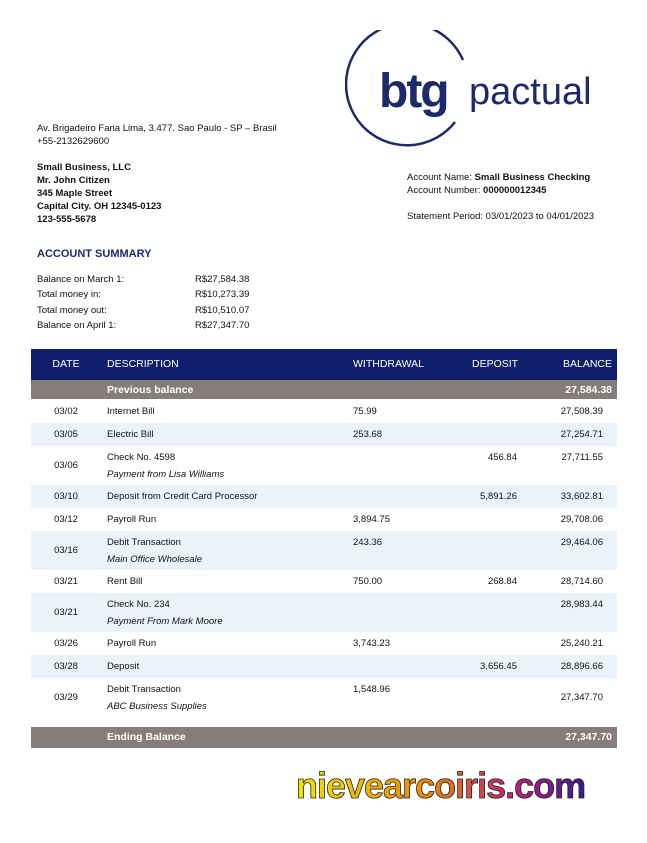 Image resolution: width=647 pixels, height=843 pixels. Describe the element at coordinates (69, 295) in the screenshot. I see `summary-label: Total money in:` at that location.